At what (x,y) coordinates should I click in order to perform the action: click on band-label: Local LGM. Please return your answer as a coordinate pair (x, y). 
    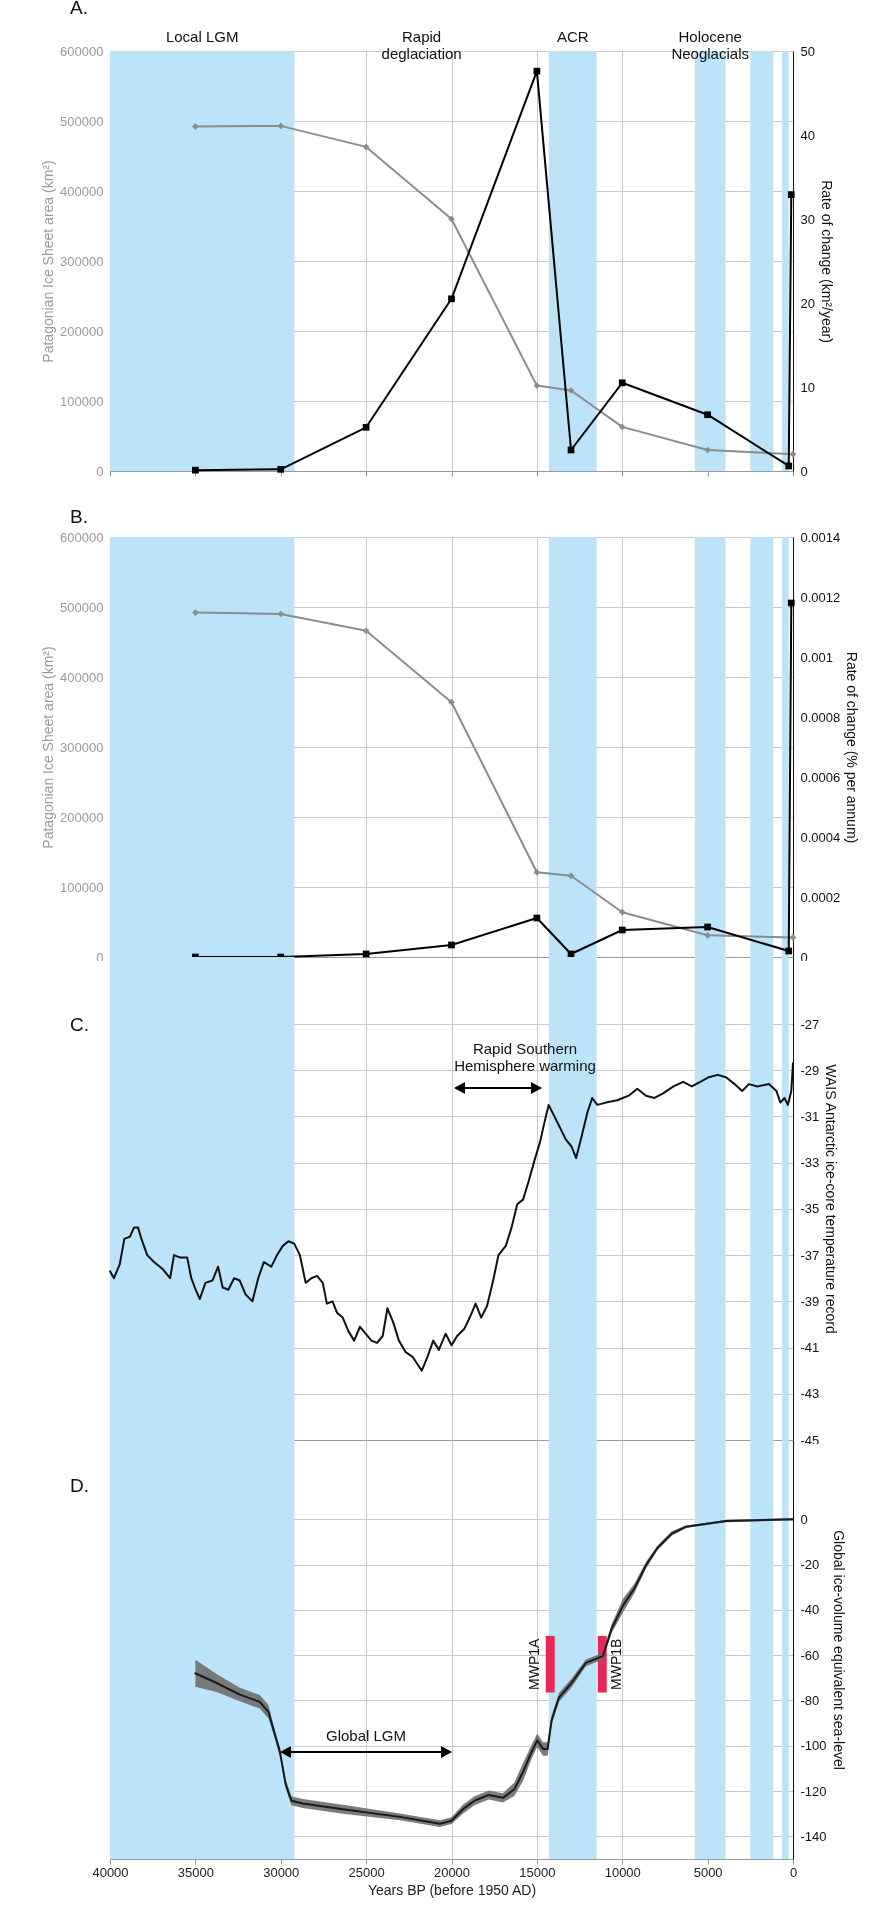
    Looking at the image, I should click on (202, 36).